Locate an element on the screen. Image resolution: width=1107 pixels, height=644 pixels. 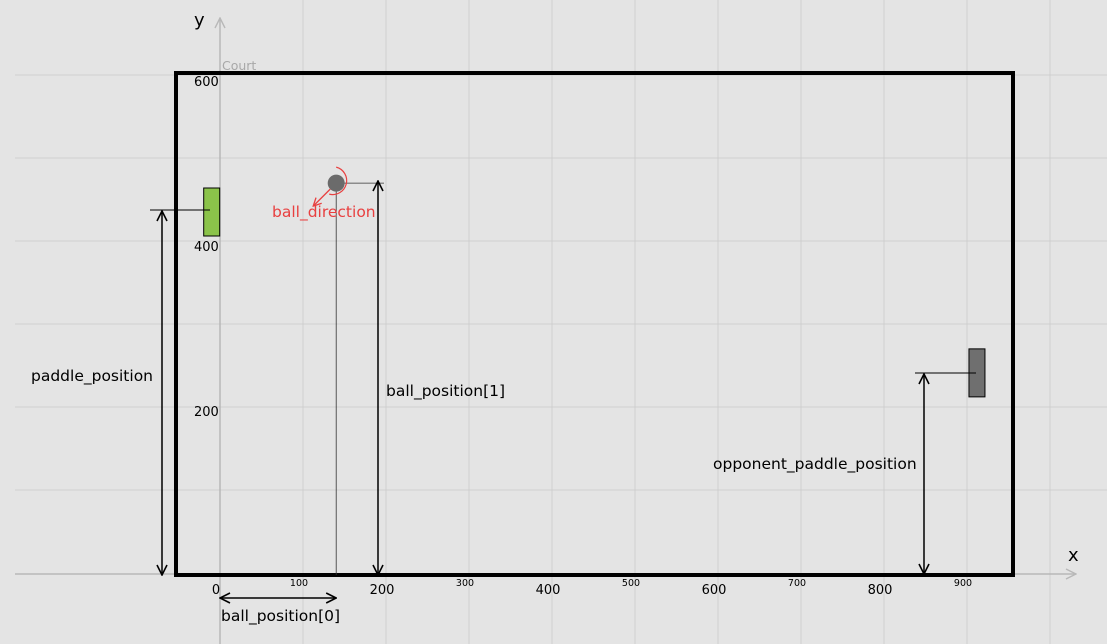
y-tick-label: 600 is located at coordinates (206, 82).